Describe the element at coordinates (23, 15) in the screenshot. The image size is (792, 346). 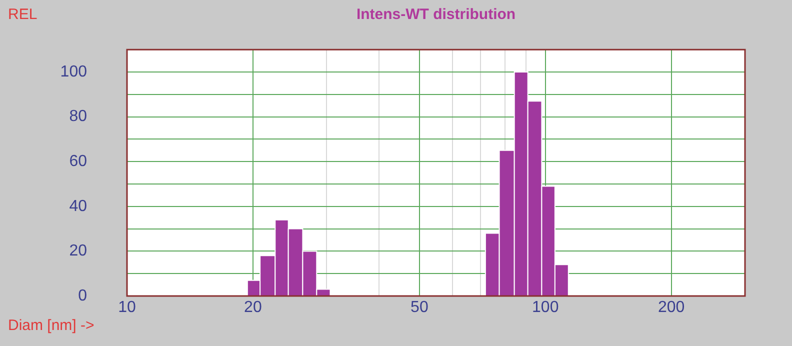
I see `y-axis-title: REL` at that location.